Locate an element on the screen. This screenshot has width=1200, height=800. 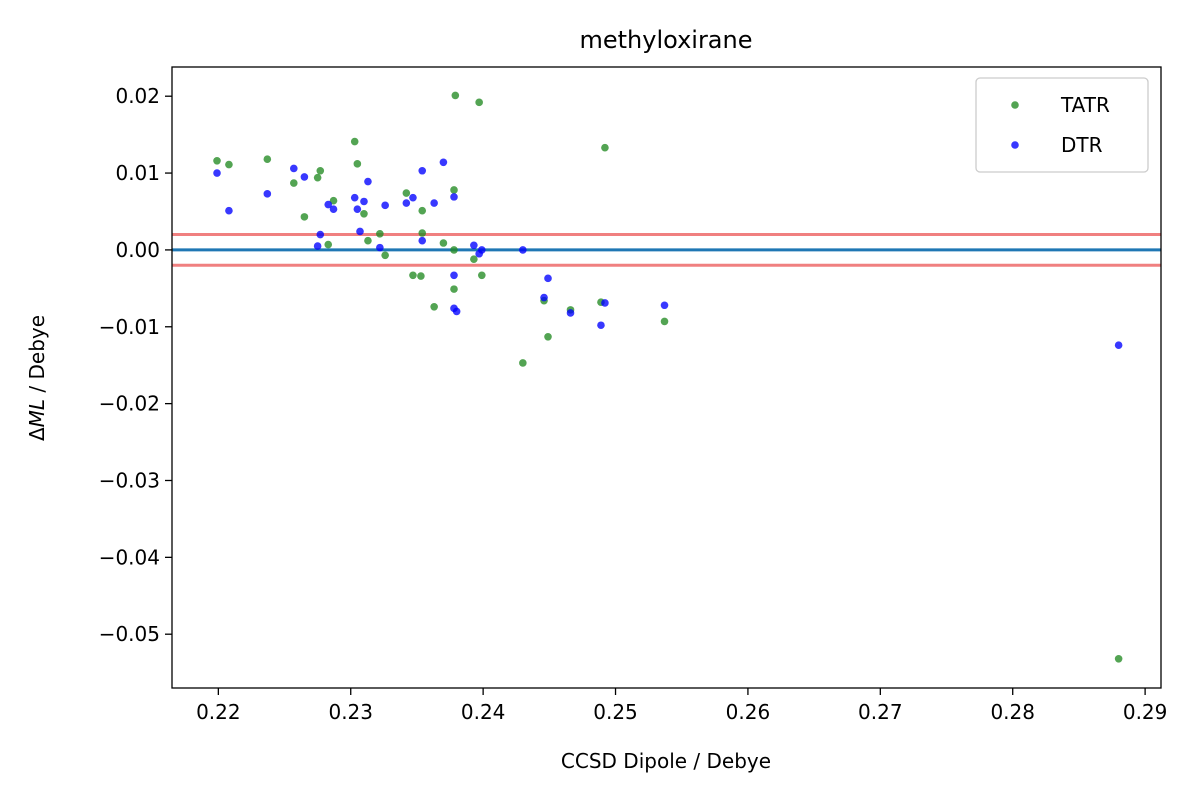
x-axis-ticks: 0.22 0.23 0.24 0.25 0.26 0.27 0.28 0.29 is located at coordinates (681, 706).